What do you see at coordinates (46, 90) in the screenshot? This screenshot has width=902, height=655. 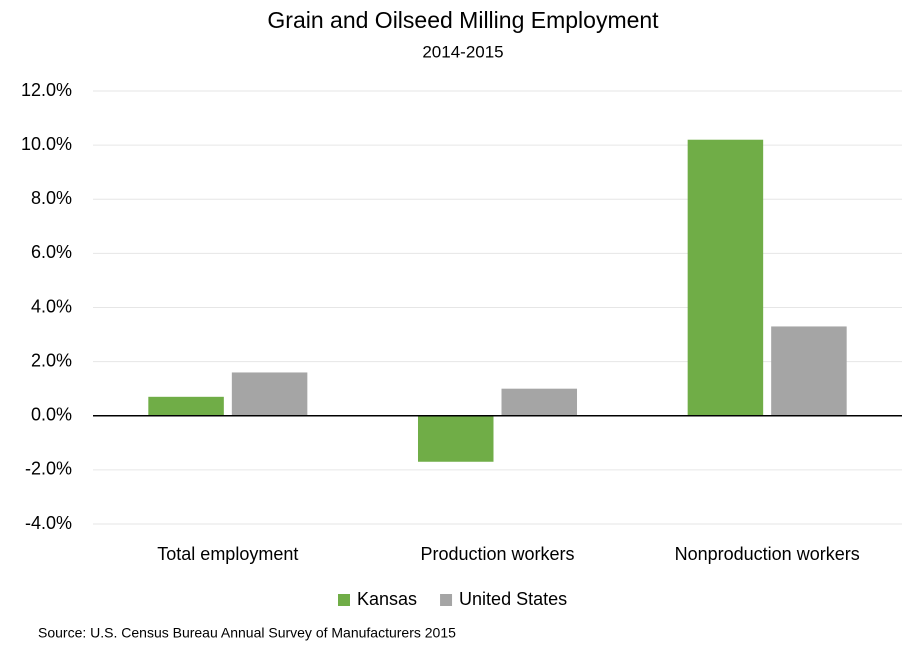 I see `y-tick-label: 12.0%` at bounding box center [46, 90].